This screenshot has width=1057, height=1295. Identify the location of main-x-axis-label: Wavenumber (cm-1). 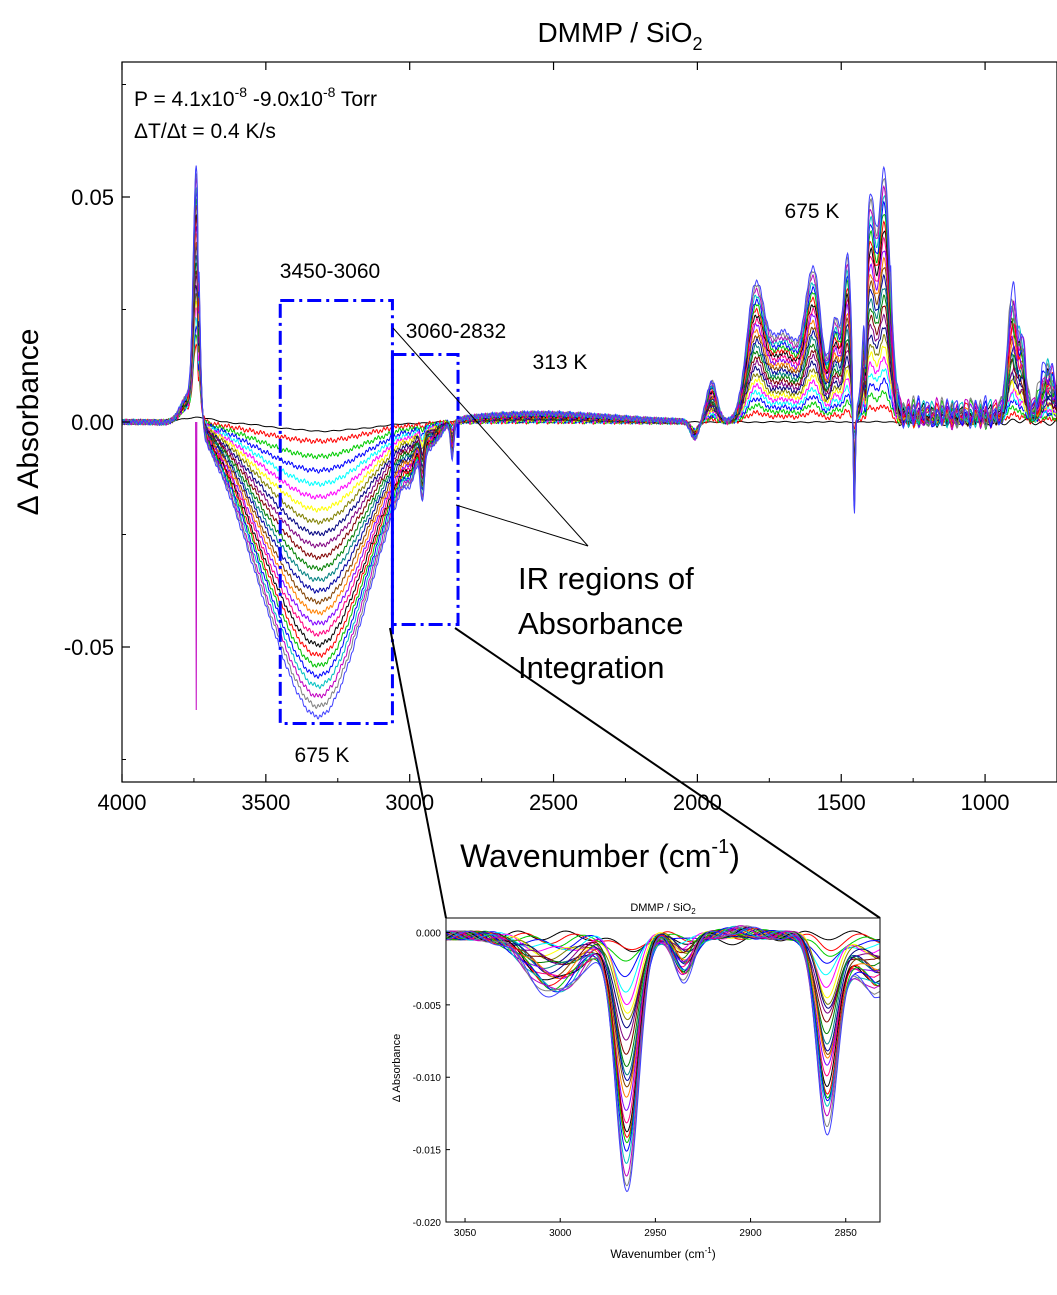
(600, 855).